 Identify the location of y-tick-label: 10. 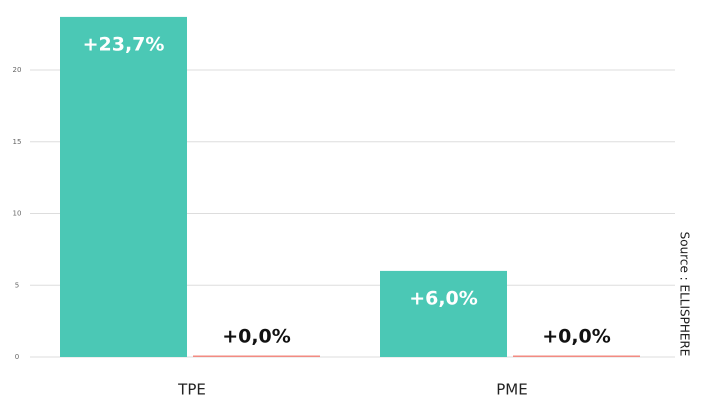
(17, 214).